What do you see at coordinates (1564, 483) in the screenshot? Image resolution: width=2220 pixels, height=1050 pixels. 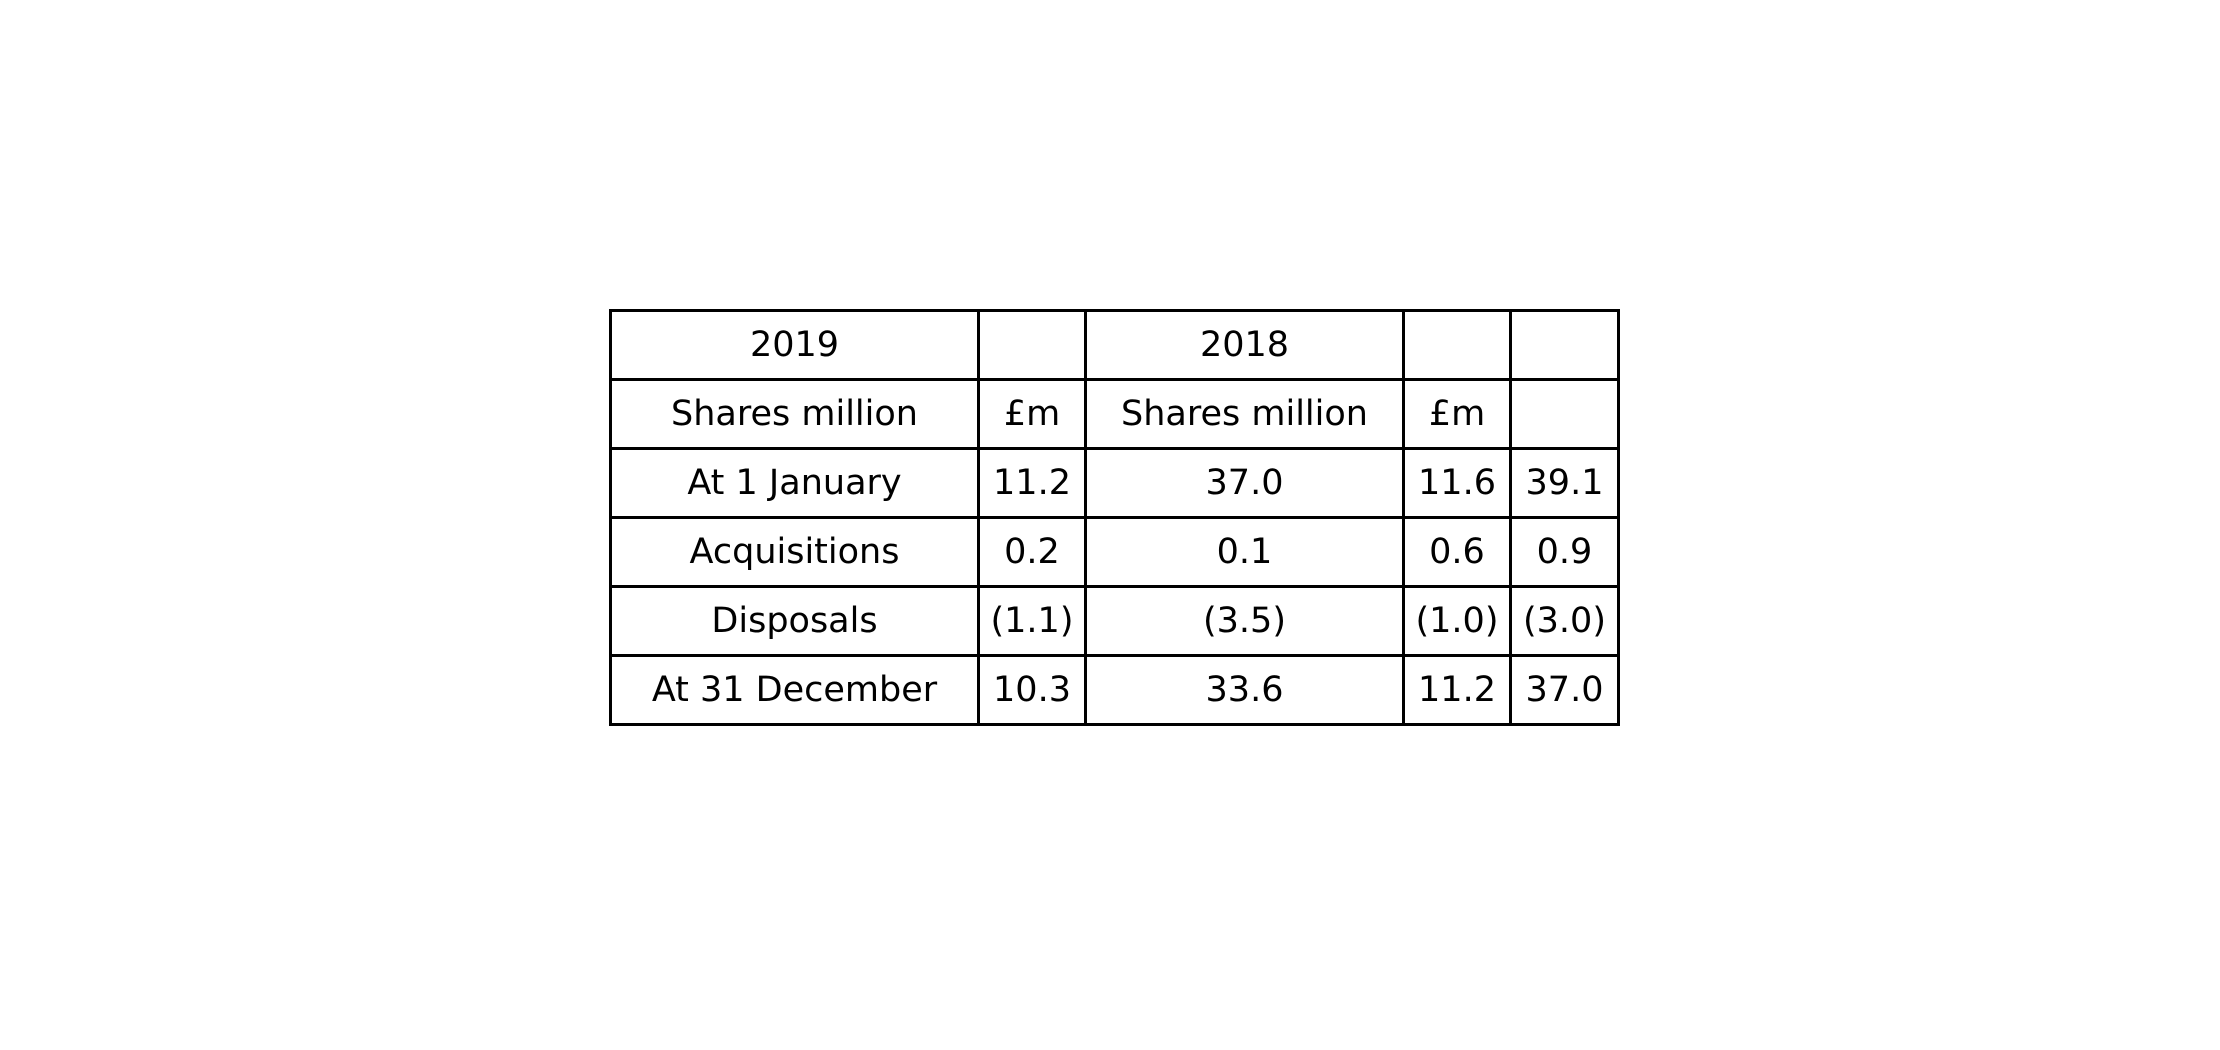 I see `table-cell: 39.1` at bounding box center [1564, 483].